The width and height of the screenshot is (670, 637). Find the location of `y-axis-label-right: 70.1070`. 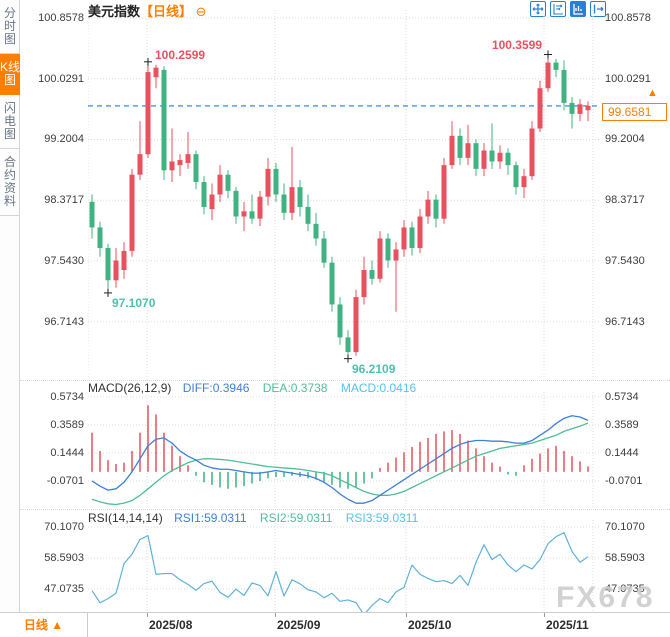

y-axis-label-right: 70.1070 is located at coordinates (625, 526).